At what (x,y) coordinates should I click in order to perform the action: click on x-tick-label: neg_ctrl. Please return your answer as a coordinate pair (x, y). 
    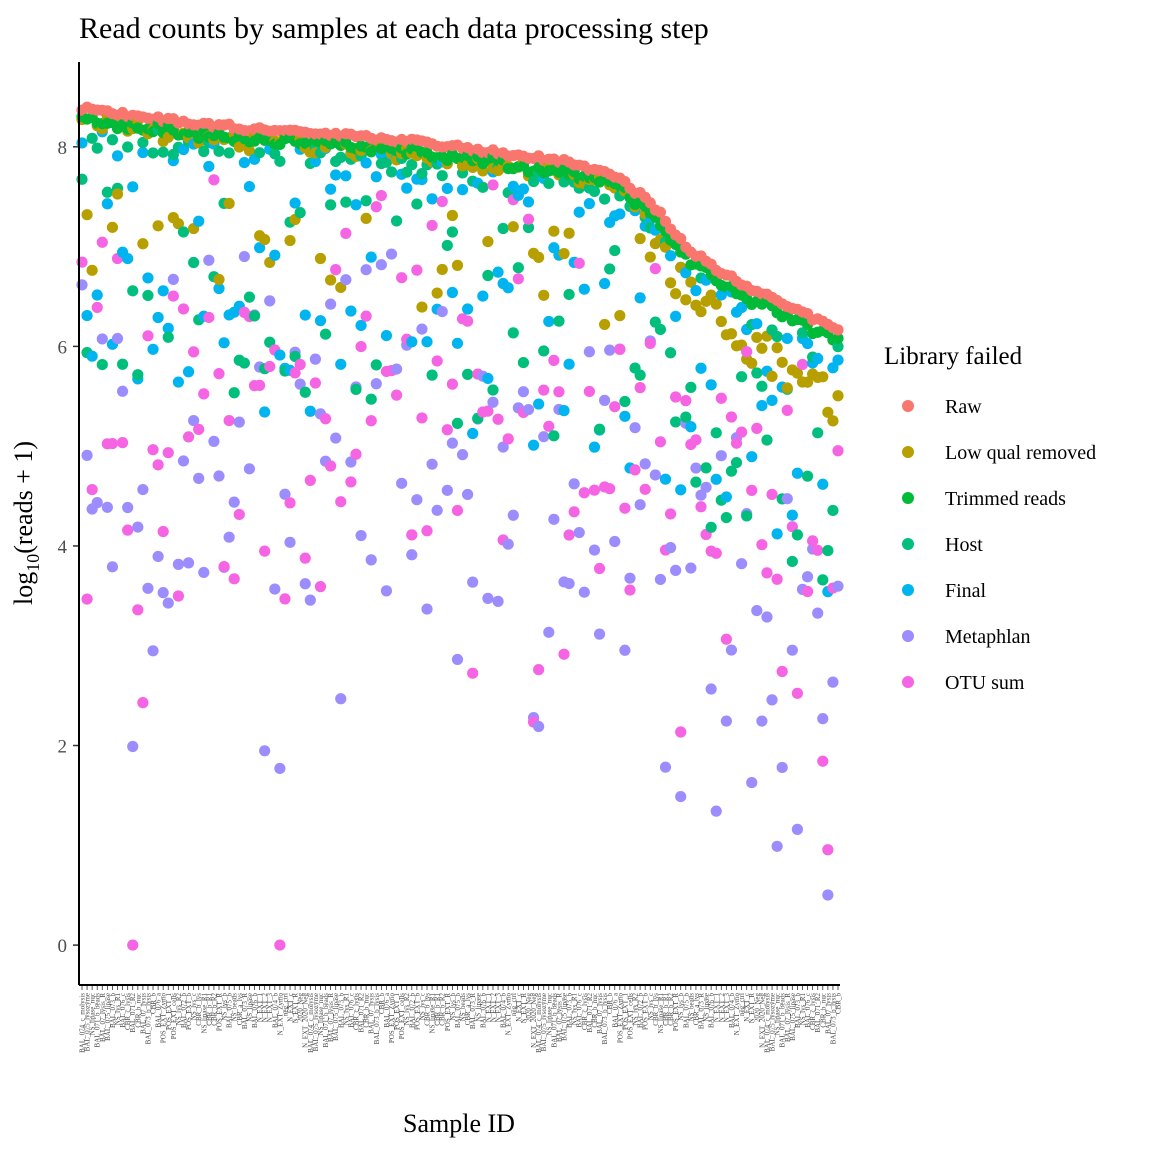
    Looking at the image, I should click on (742, 1004).